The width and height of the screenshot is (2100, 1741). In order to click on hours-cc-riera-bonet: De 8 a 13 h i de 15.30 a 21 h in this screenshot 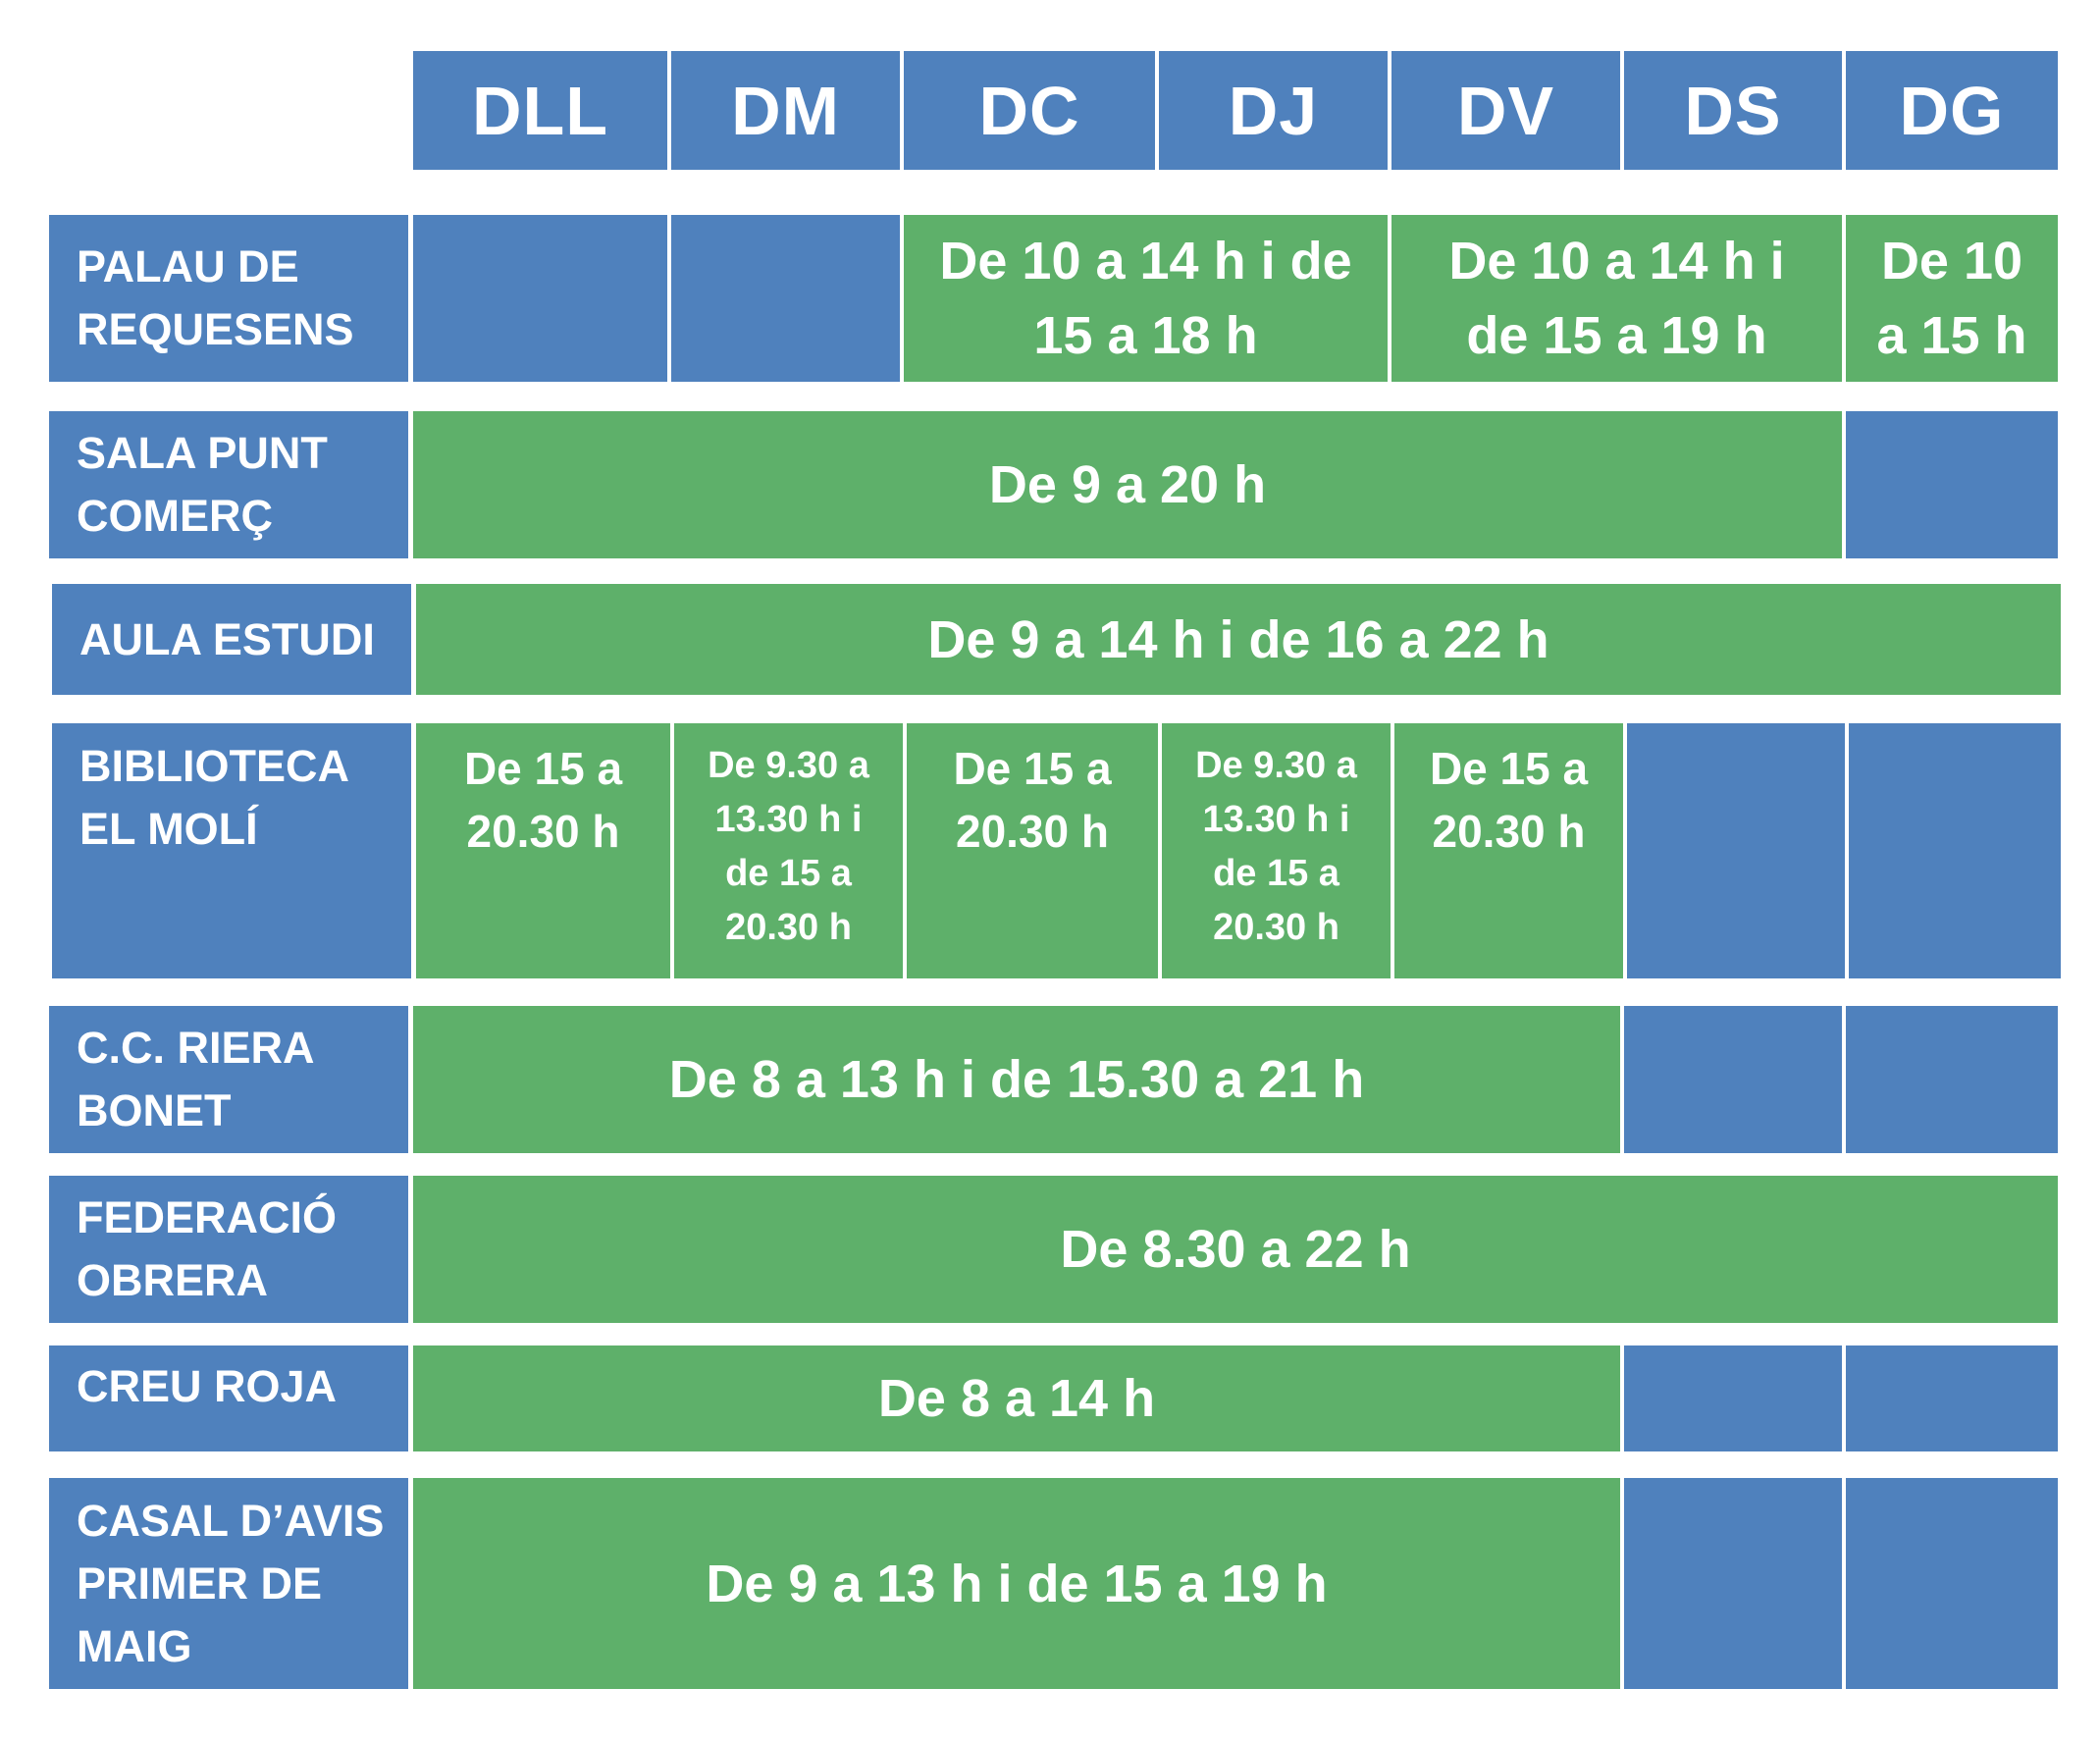, I will do `click(1016, 1080)`.